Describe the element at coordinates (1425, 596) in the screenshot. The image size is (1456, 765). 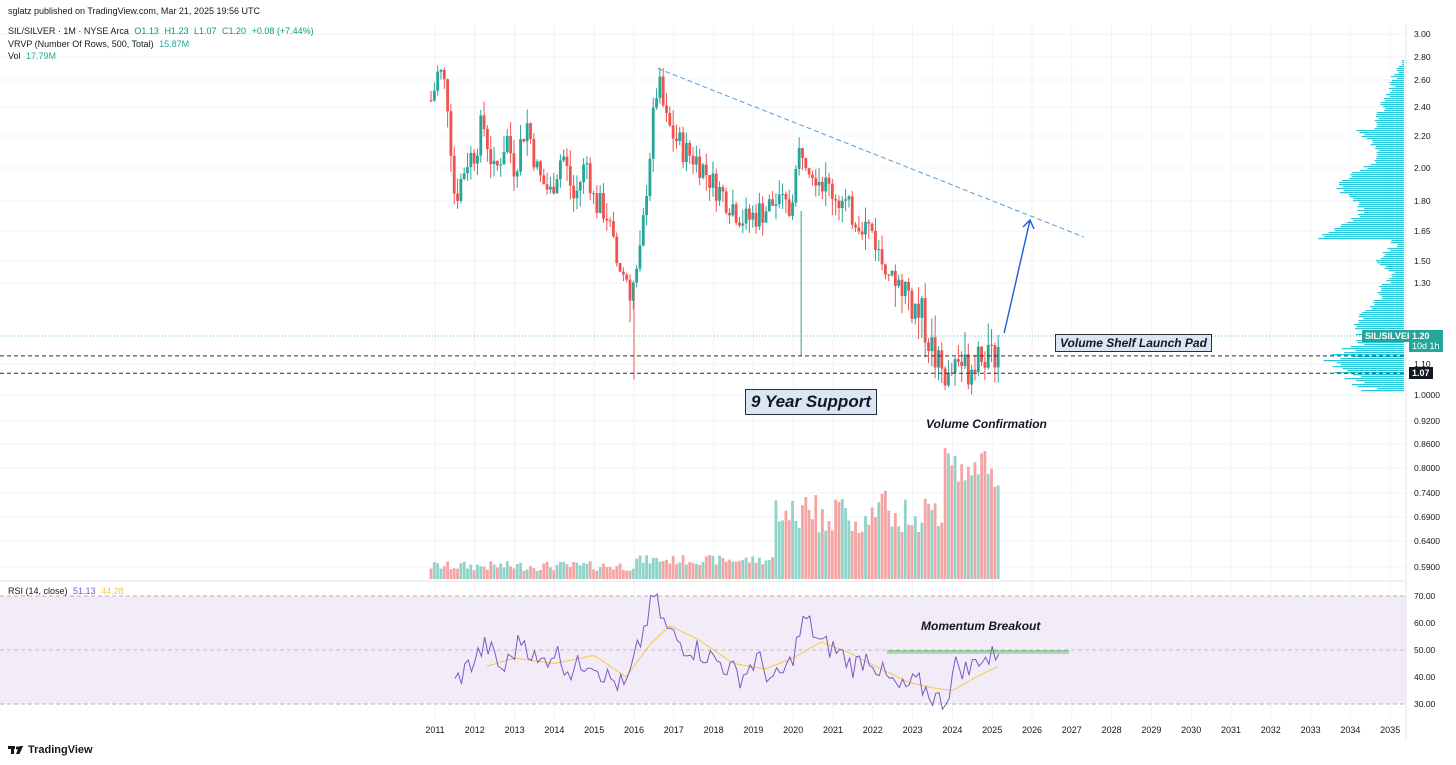
I see `rsi-tick-label: 70.00` at that location.